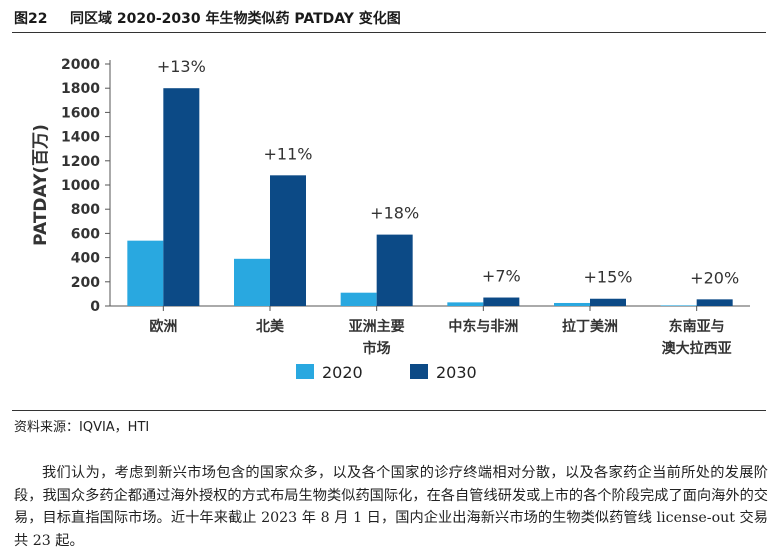 This screenshot has height=556, width=780. Describe the element at coordinates (85, 234) in the screenshot. I see `y-tick-label: 600` at that location.